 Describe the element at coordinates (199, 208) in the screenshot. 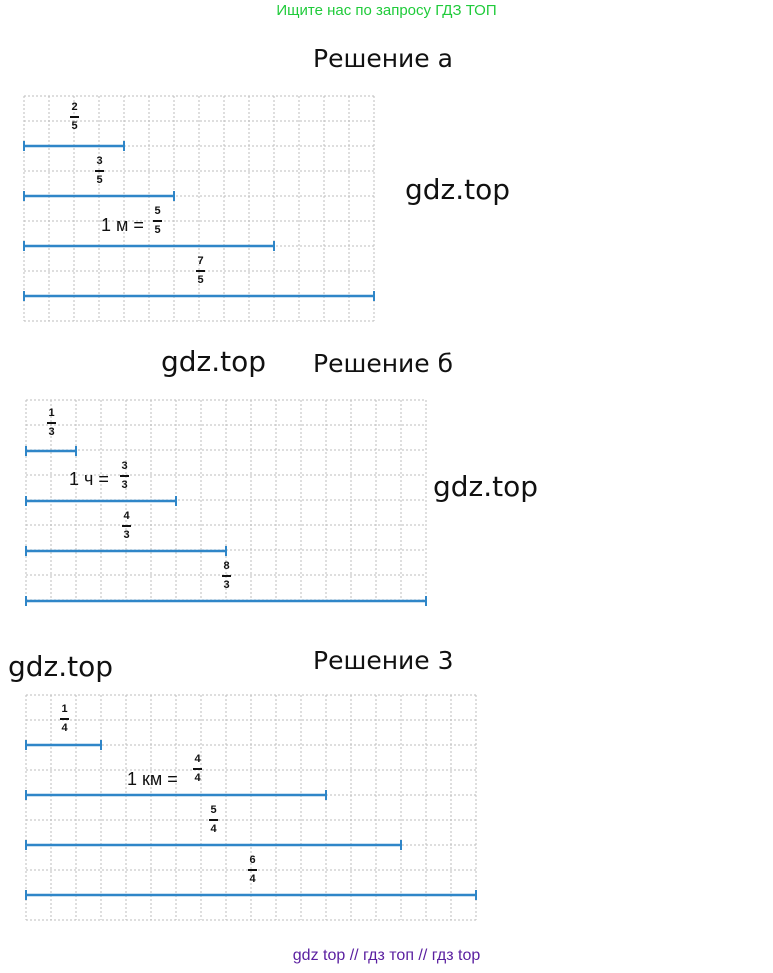

I see `grid-solution-a` at that location.